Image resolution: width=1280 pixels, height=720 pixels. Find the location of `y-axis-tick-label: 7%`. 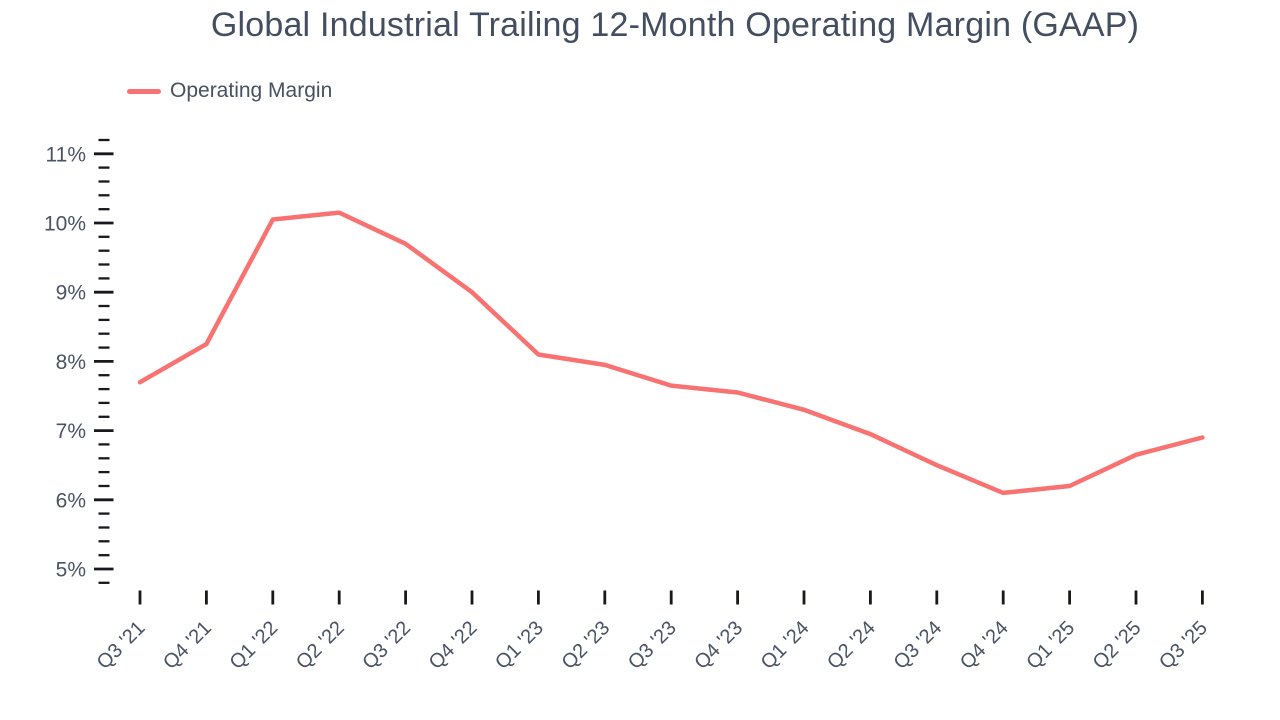

y-axis-tick-label: 7% is located at coordinates (71, 431).